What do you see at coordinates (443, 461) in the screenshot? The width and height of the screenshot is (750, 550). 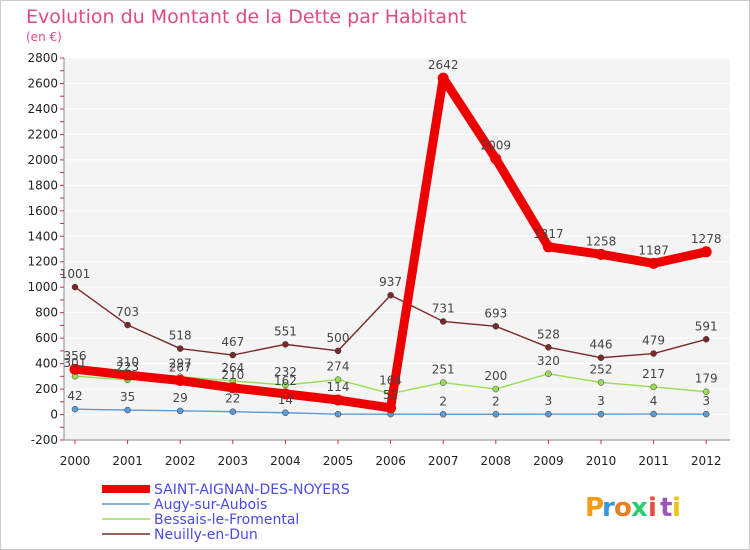 I see `x-tick-label: 2007` at bounding box center [443, 461].